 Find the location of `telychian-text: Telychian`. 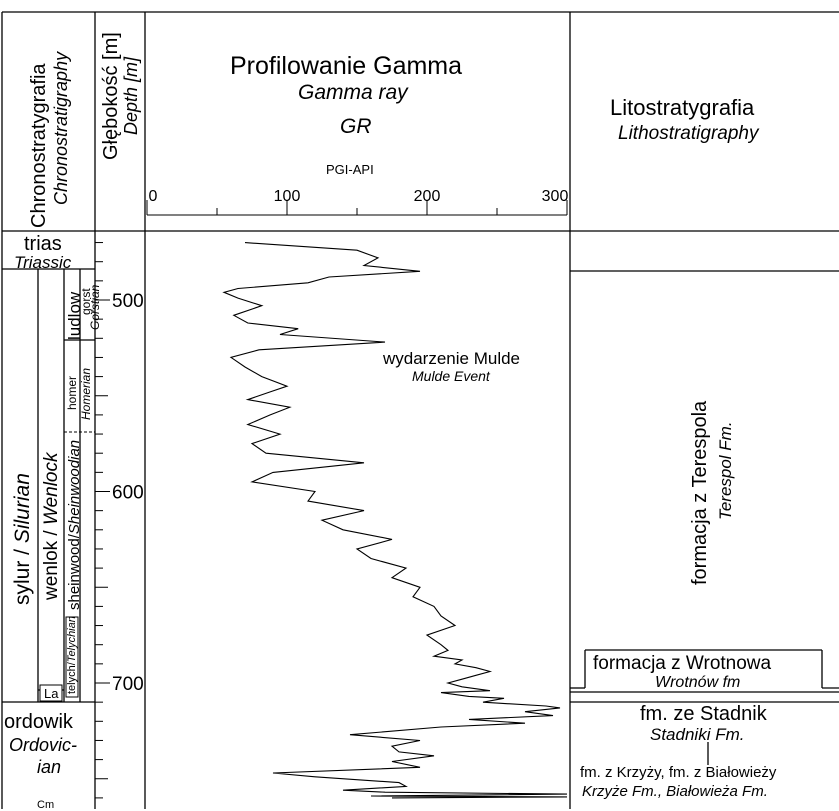

telychian-text: Telychian is located at coordinates (72, 639).